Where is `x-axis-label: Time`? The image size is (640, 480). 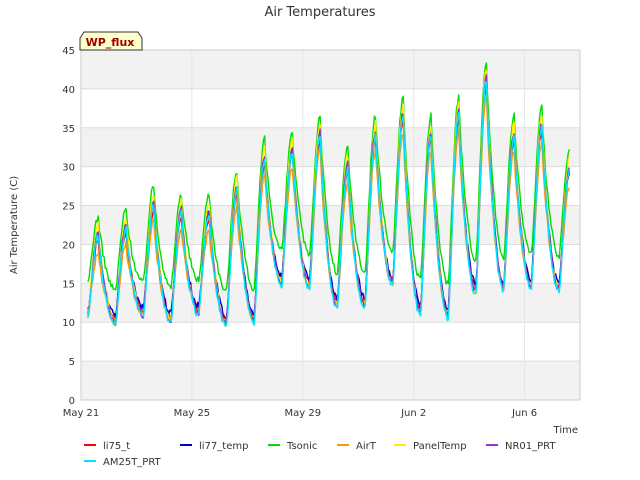
x-axis-label: Time is located at coordinates (565, 430).